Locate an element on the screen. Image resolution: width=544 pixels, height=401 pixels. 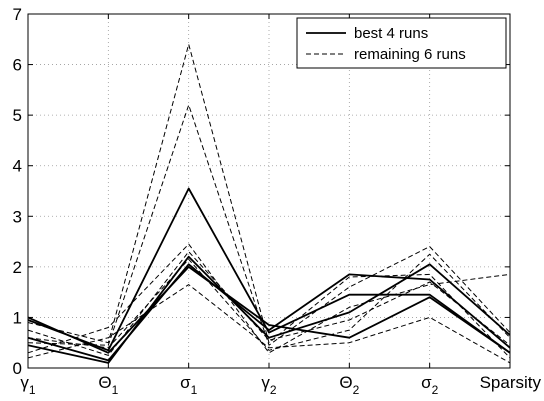
x-tick-label: Sparsity is located at coordinates (511, 382).